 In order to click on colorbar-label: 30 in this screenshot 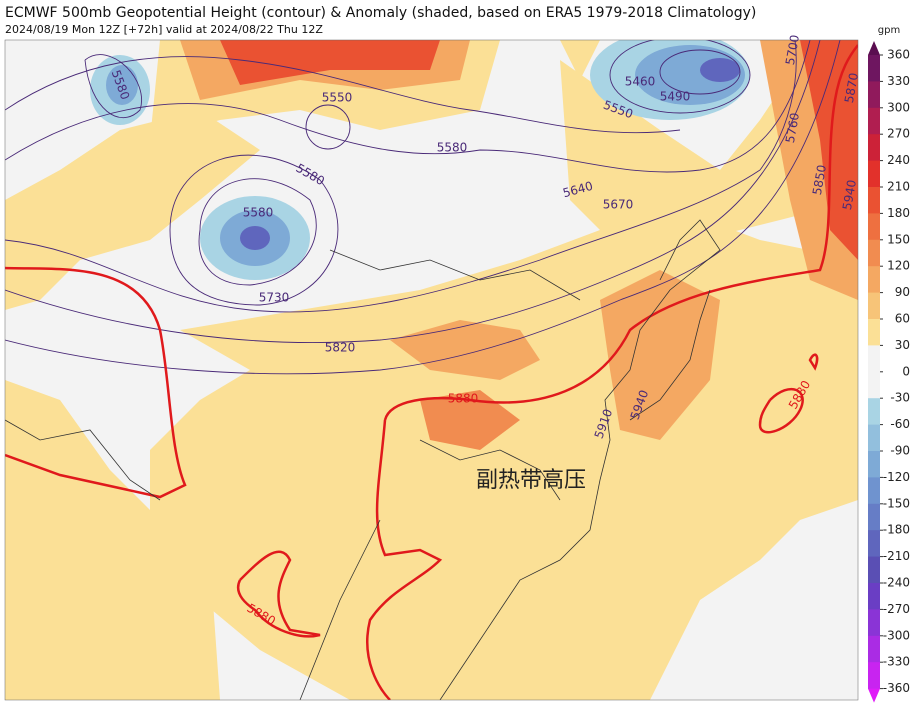, I will do `click(902, 345)`.